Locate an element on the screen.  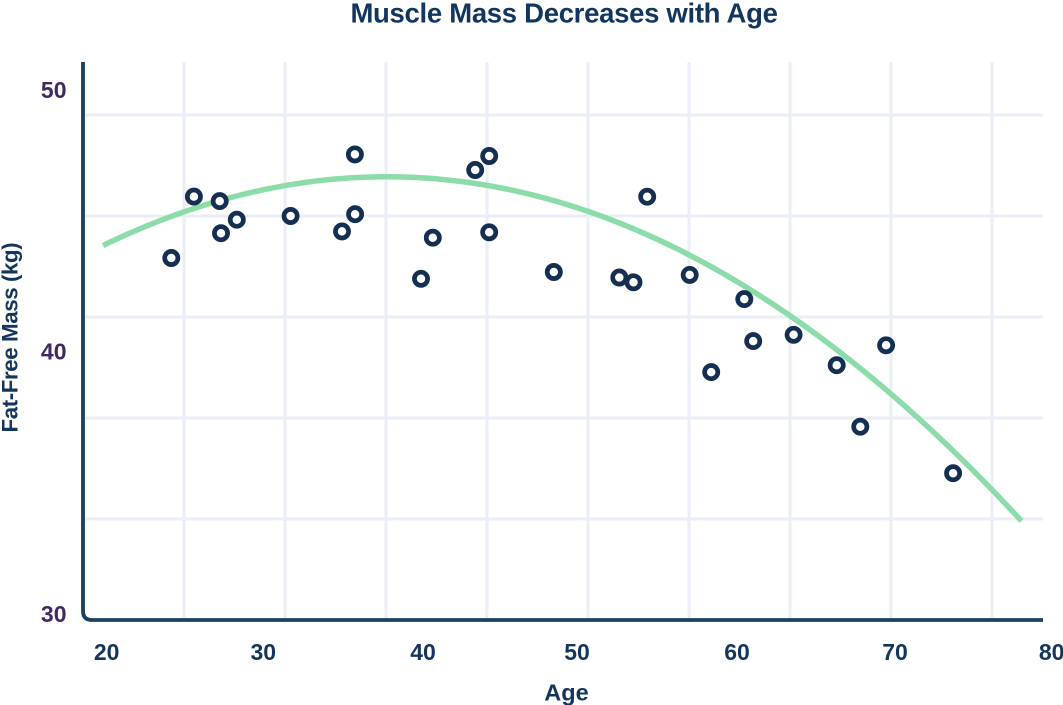
svg-text: 70 is located at coordinates (895, 652).